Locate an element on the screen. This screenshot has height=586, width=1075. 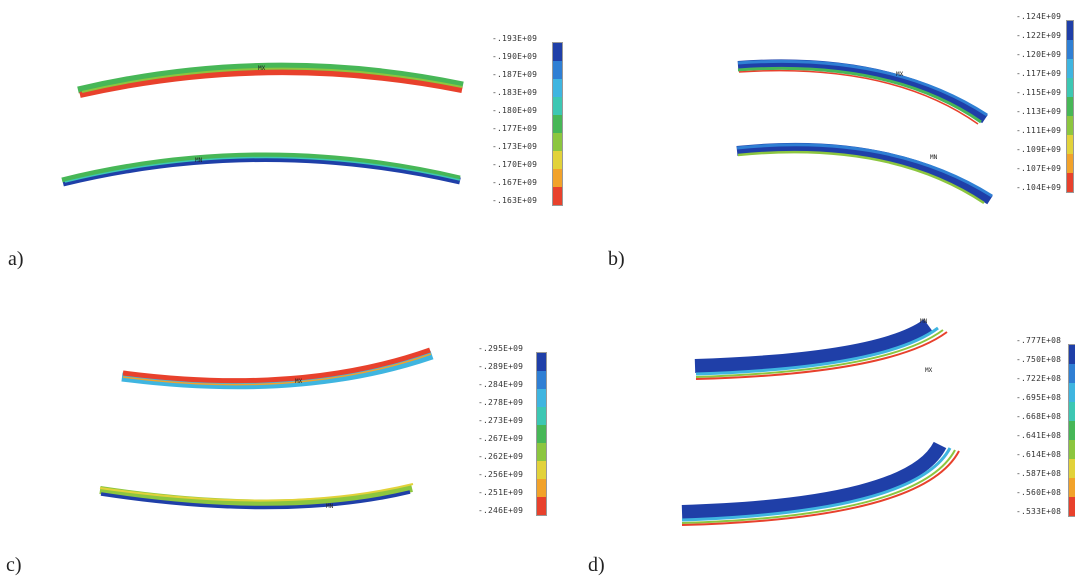
beam-plot-d: MN MX is located at coordinates (820, 422).